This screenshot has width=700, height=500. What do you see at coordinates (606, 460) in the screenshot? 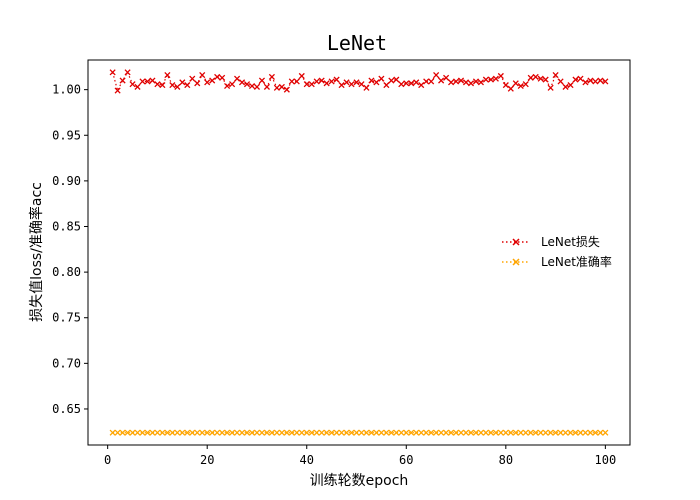
I see `x-tick-label: 100` at bounding box center [606, 460].